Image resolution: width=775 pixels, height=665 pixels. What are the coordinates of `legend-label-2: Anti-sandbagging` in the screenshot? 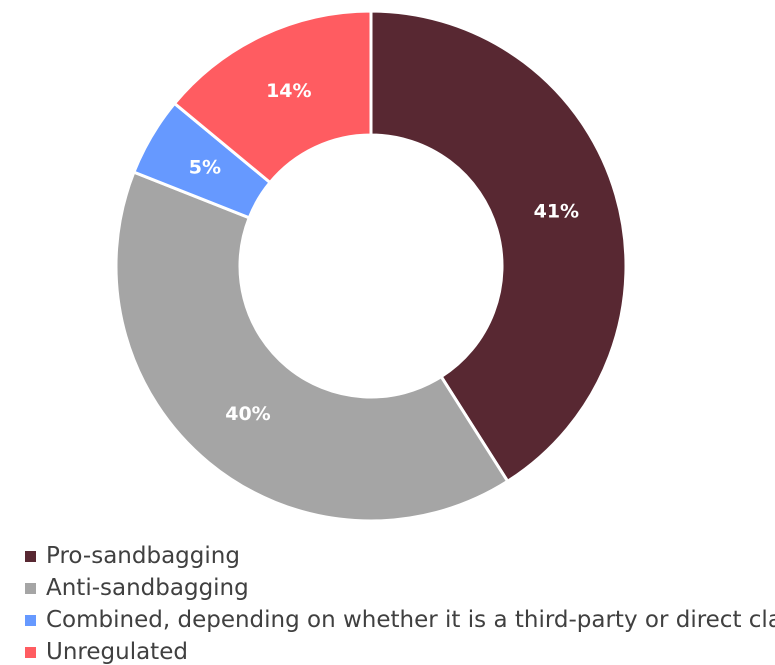 It's located at (147, 588).